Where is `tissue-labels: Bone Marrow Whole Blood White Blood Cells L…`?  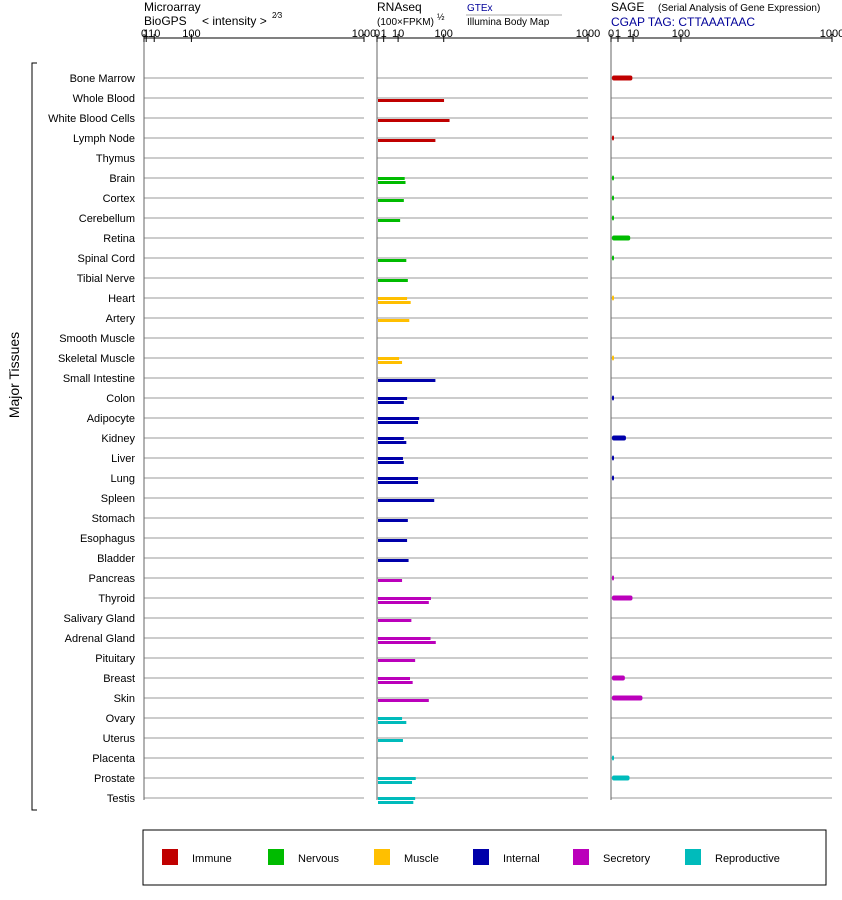
tissue-labels: Bone Marrow Whole Blood White Blood Cells L… is located at coordinates (92, 439).